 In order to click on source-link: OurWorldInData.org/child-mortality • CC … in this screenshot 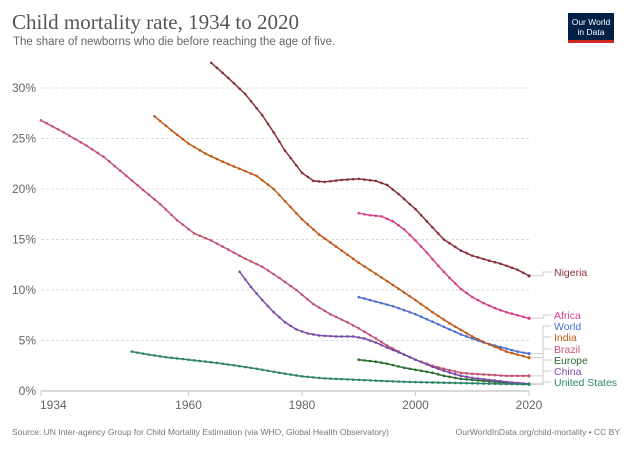, I will do `click(537, 432)`.